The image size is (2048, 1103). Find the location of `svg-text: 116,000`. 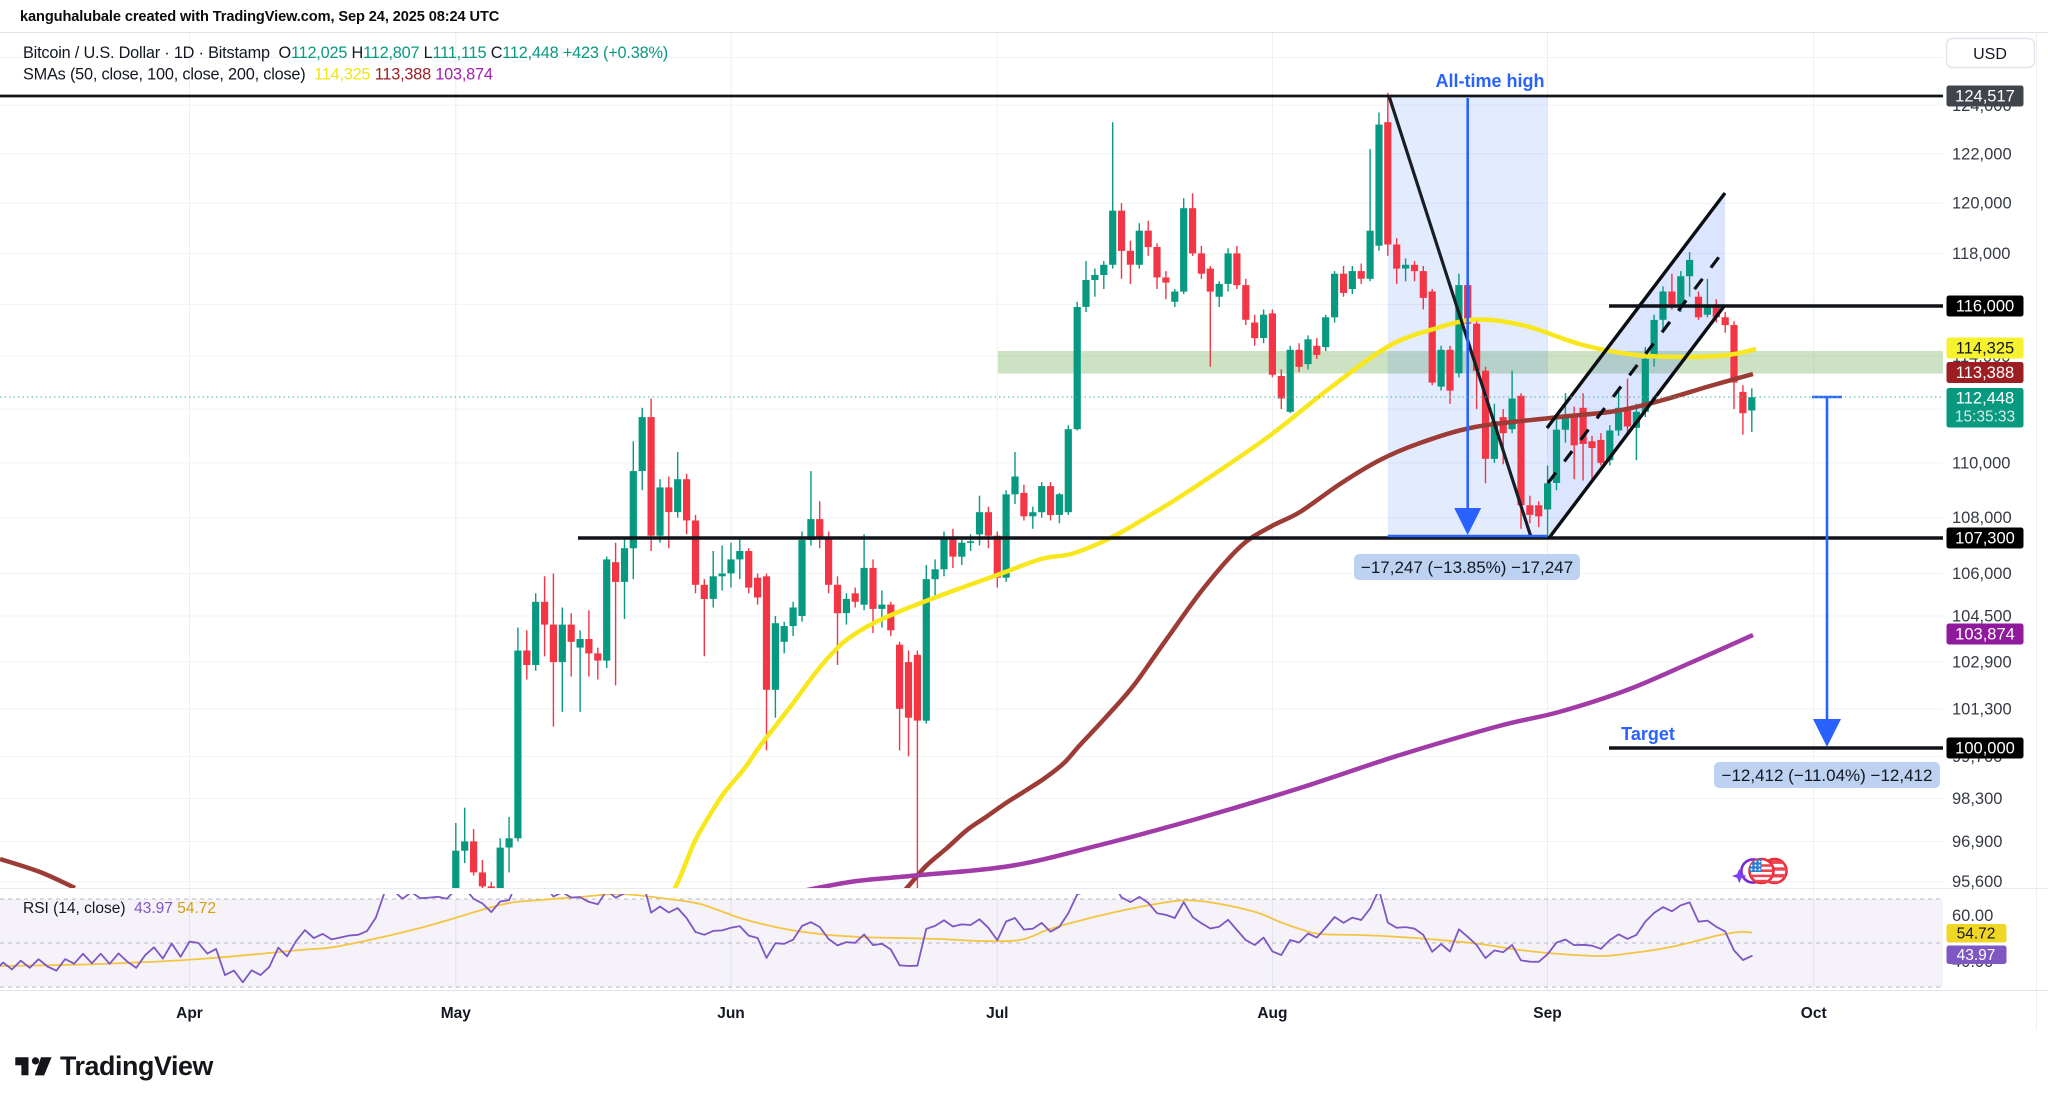

svg-text: 116,000 is located at coordinates (1985, 307).